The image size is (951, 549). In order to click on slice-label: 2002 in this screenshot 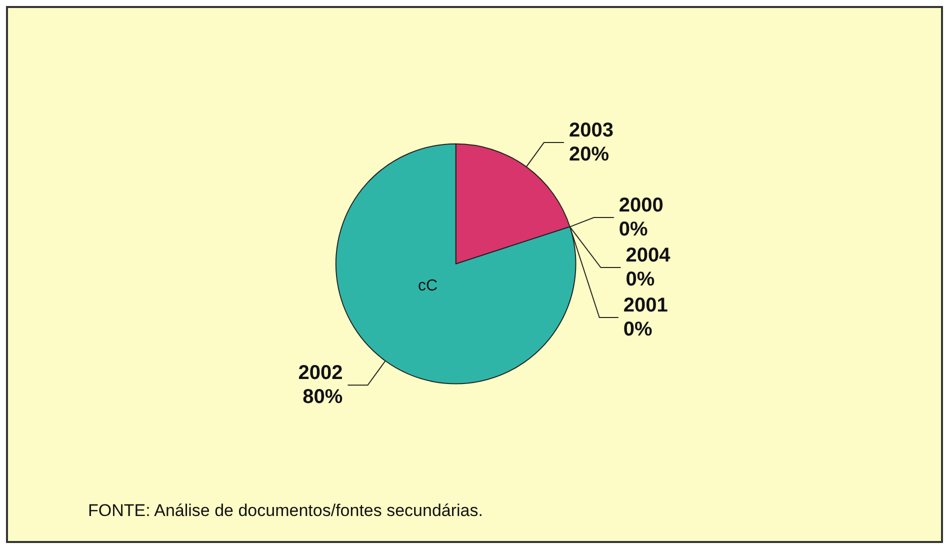, I will do `click(320, 373)`.